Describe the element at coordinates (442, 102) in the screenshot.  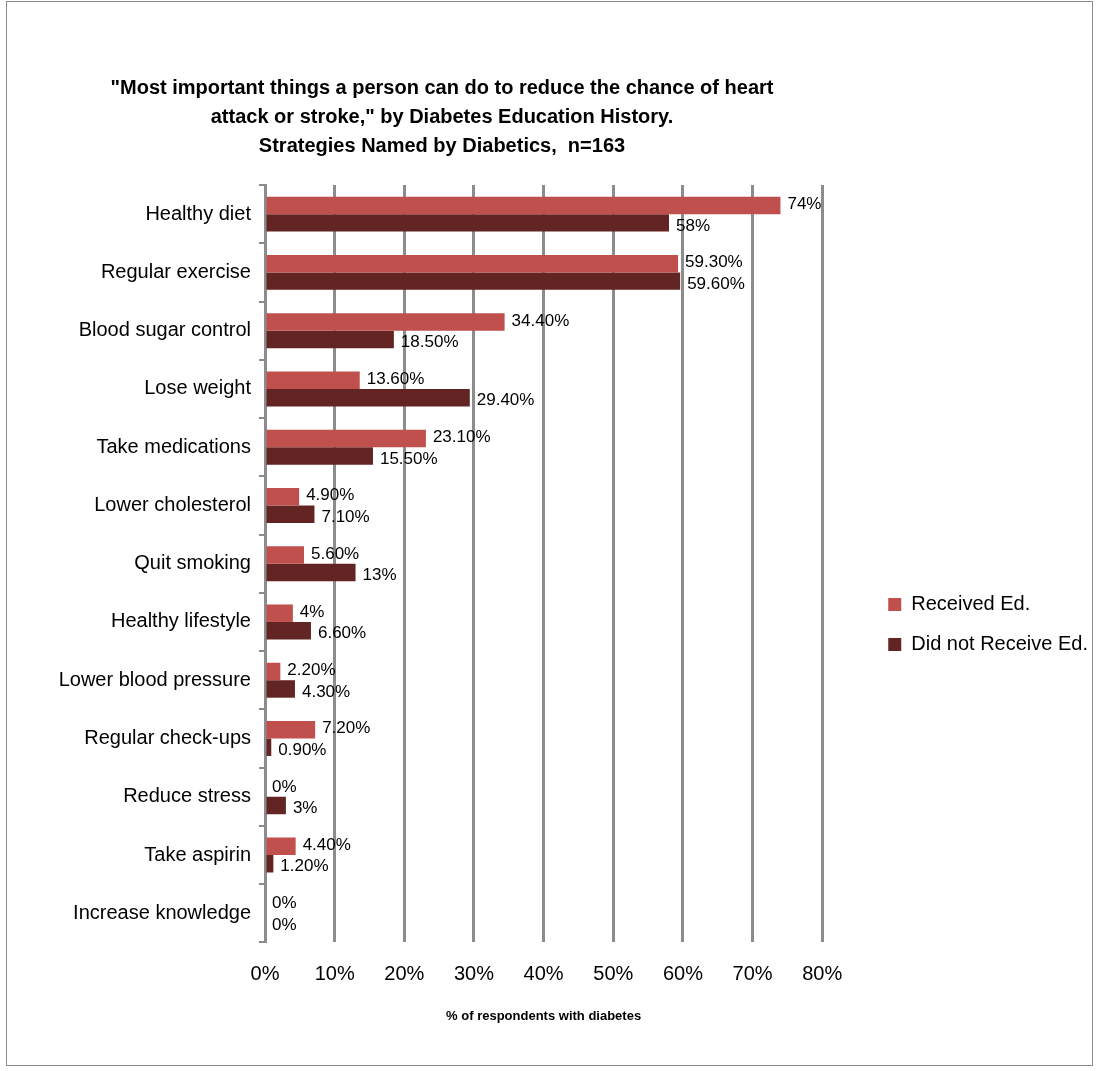
I see `chart-title: "Most important things a person can do to reduce the chance of heart attack or stroke," by Diabetes Education History.` at that location.